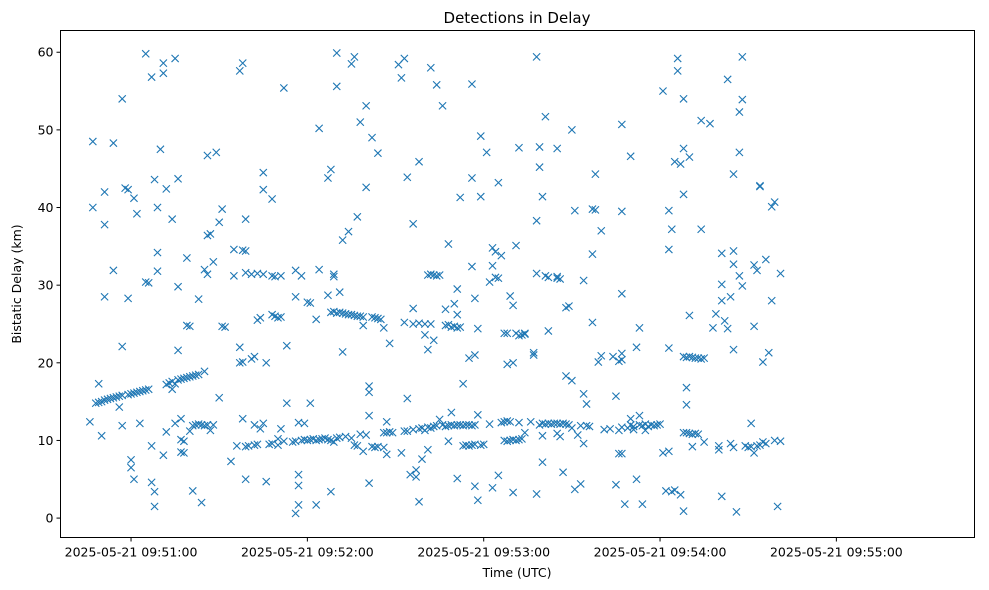 The height and width of the screenshot is (590, 989). Describe the element at coordinates (46, 207) in the screenshot. I see `y-tick-label: 40` at that location.